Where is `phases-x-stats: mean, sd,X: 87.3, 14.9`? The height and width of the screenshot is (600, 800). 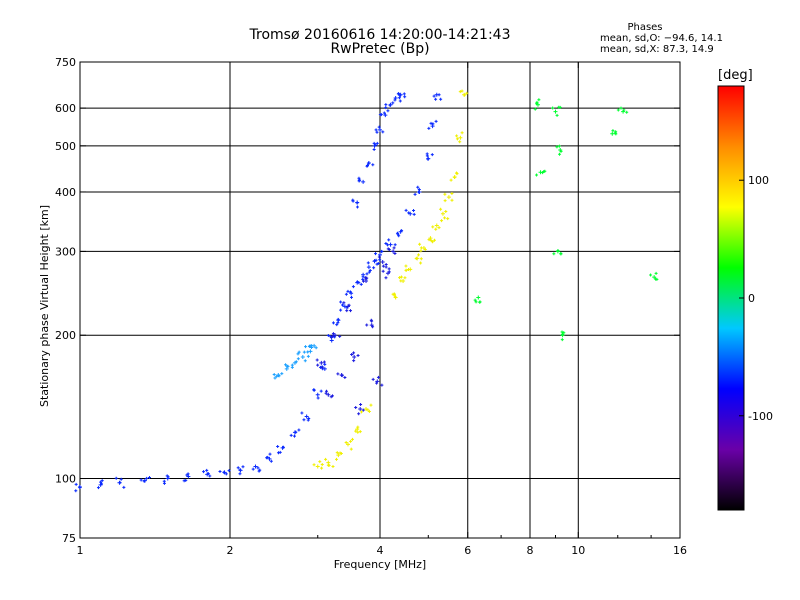
phases-x-stats: mean, sd,X: 87.3, 14.9 is located at coordinates (657, 49).